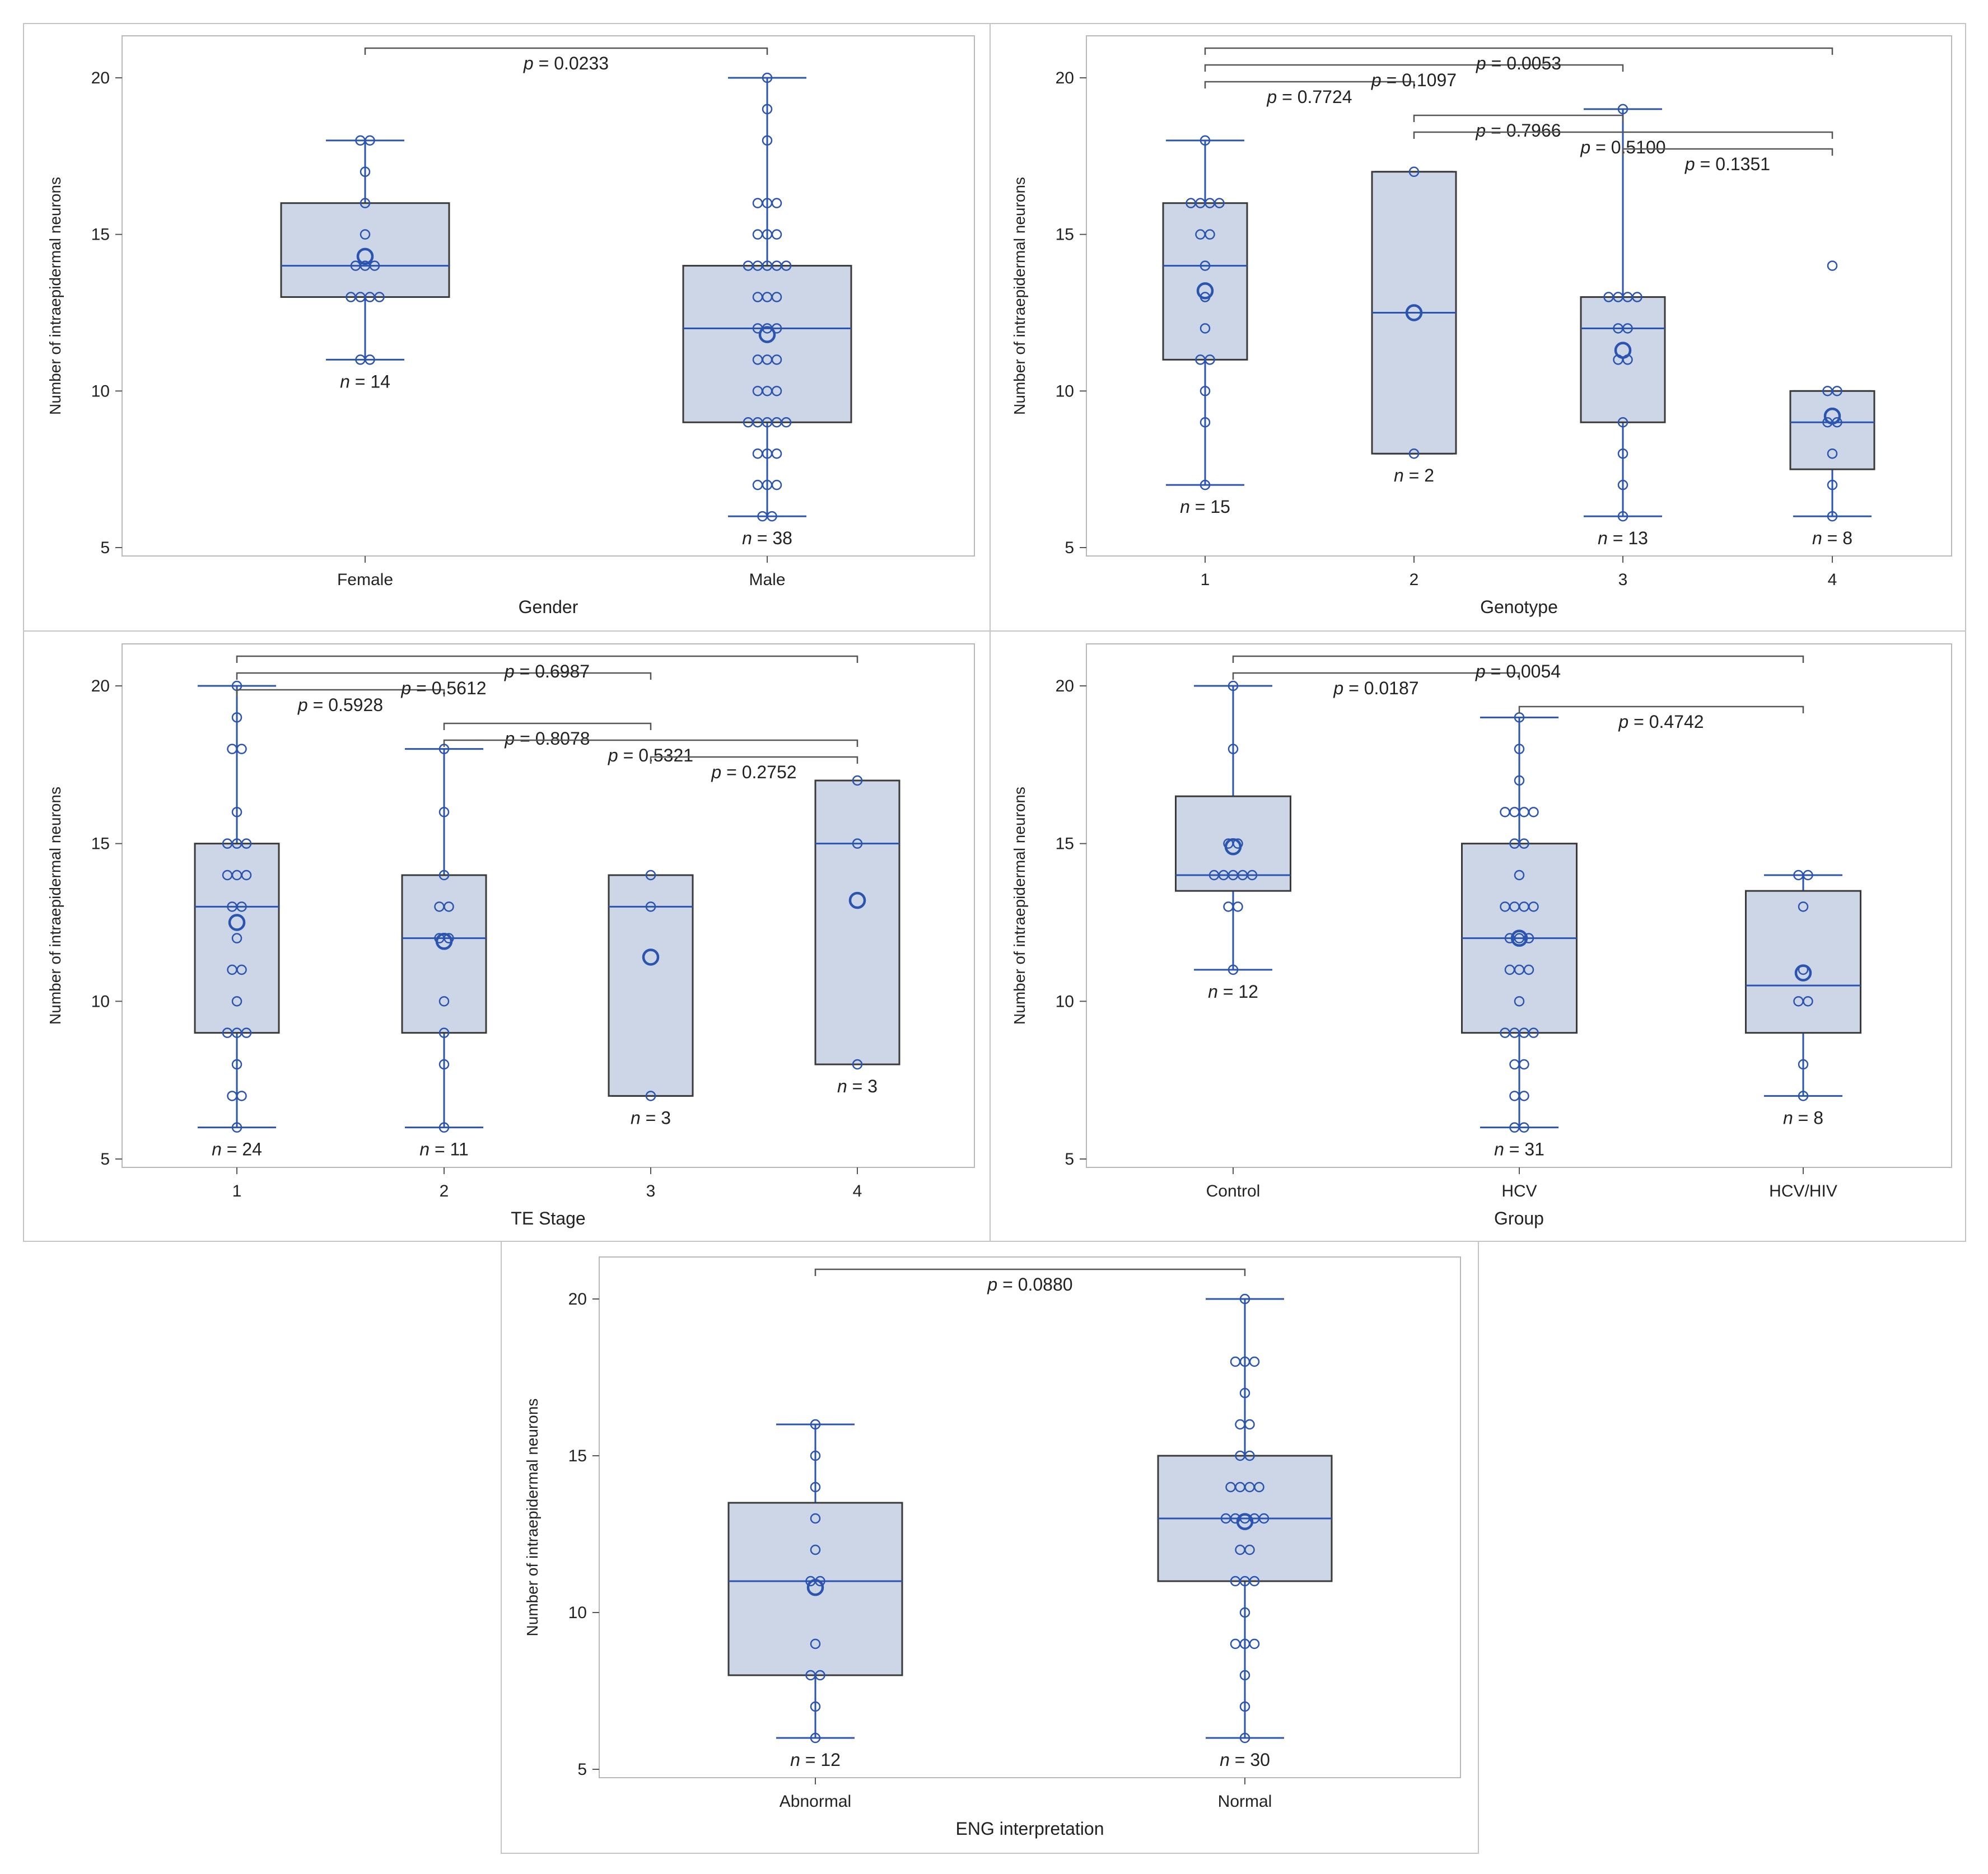 This screenshot has width=1988, height=1874. What do you see at coordinates (1376, 688) in the screenshot?
I see `p-value-label: p = 0.0187` at bounding box center [1376, 688].